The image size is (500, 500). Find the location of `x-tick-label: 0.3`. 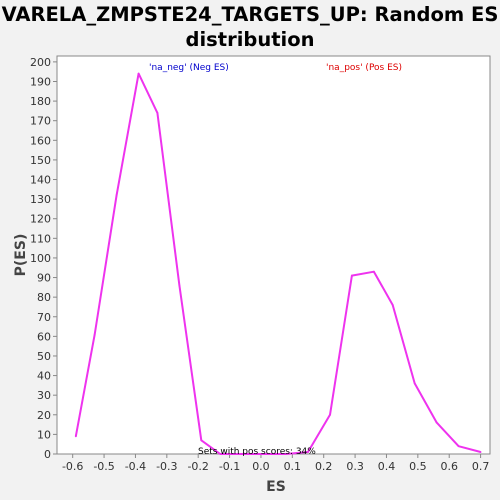

x-tick-label: 0.3 is located at coordinates (355, 466).